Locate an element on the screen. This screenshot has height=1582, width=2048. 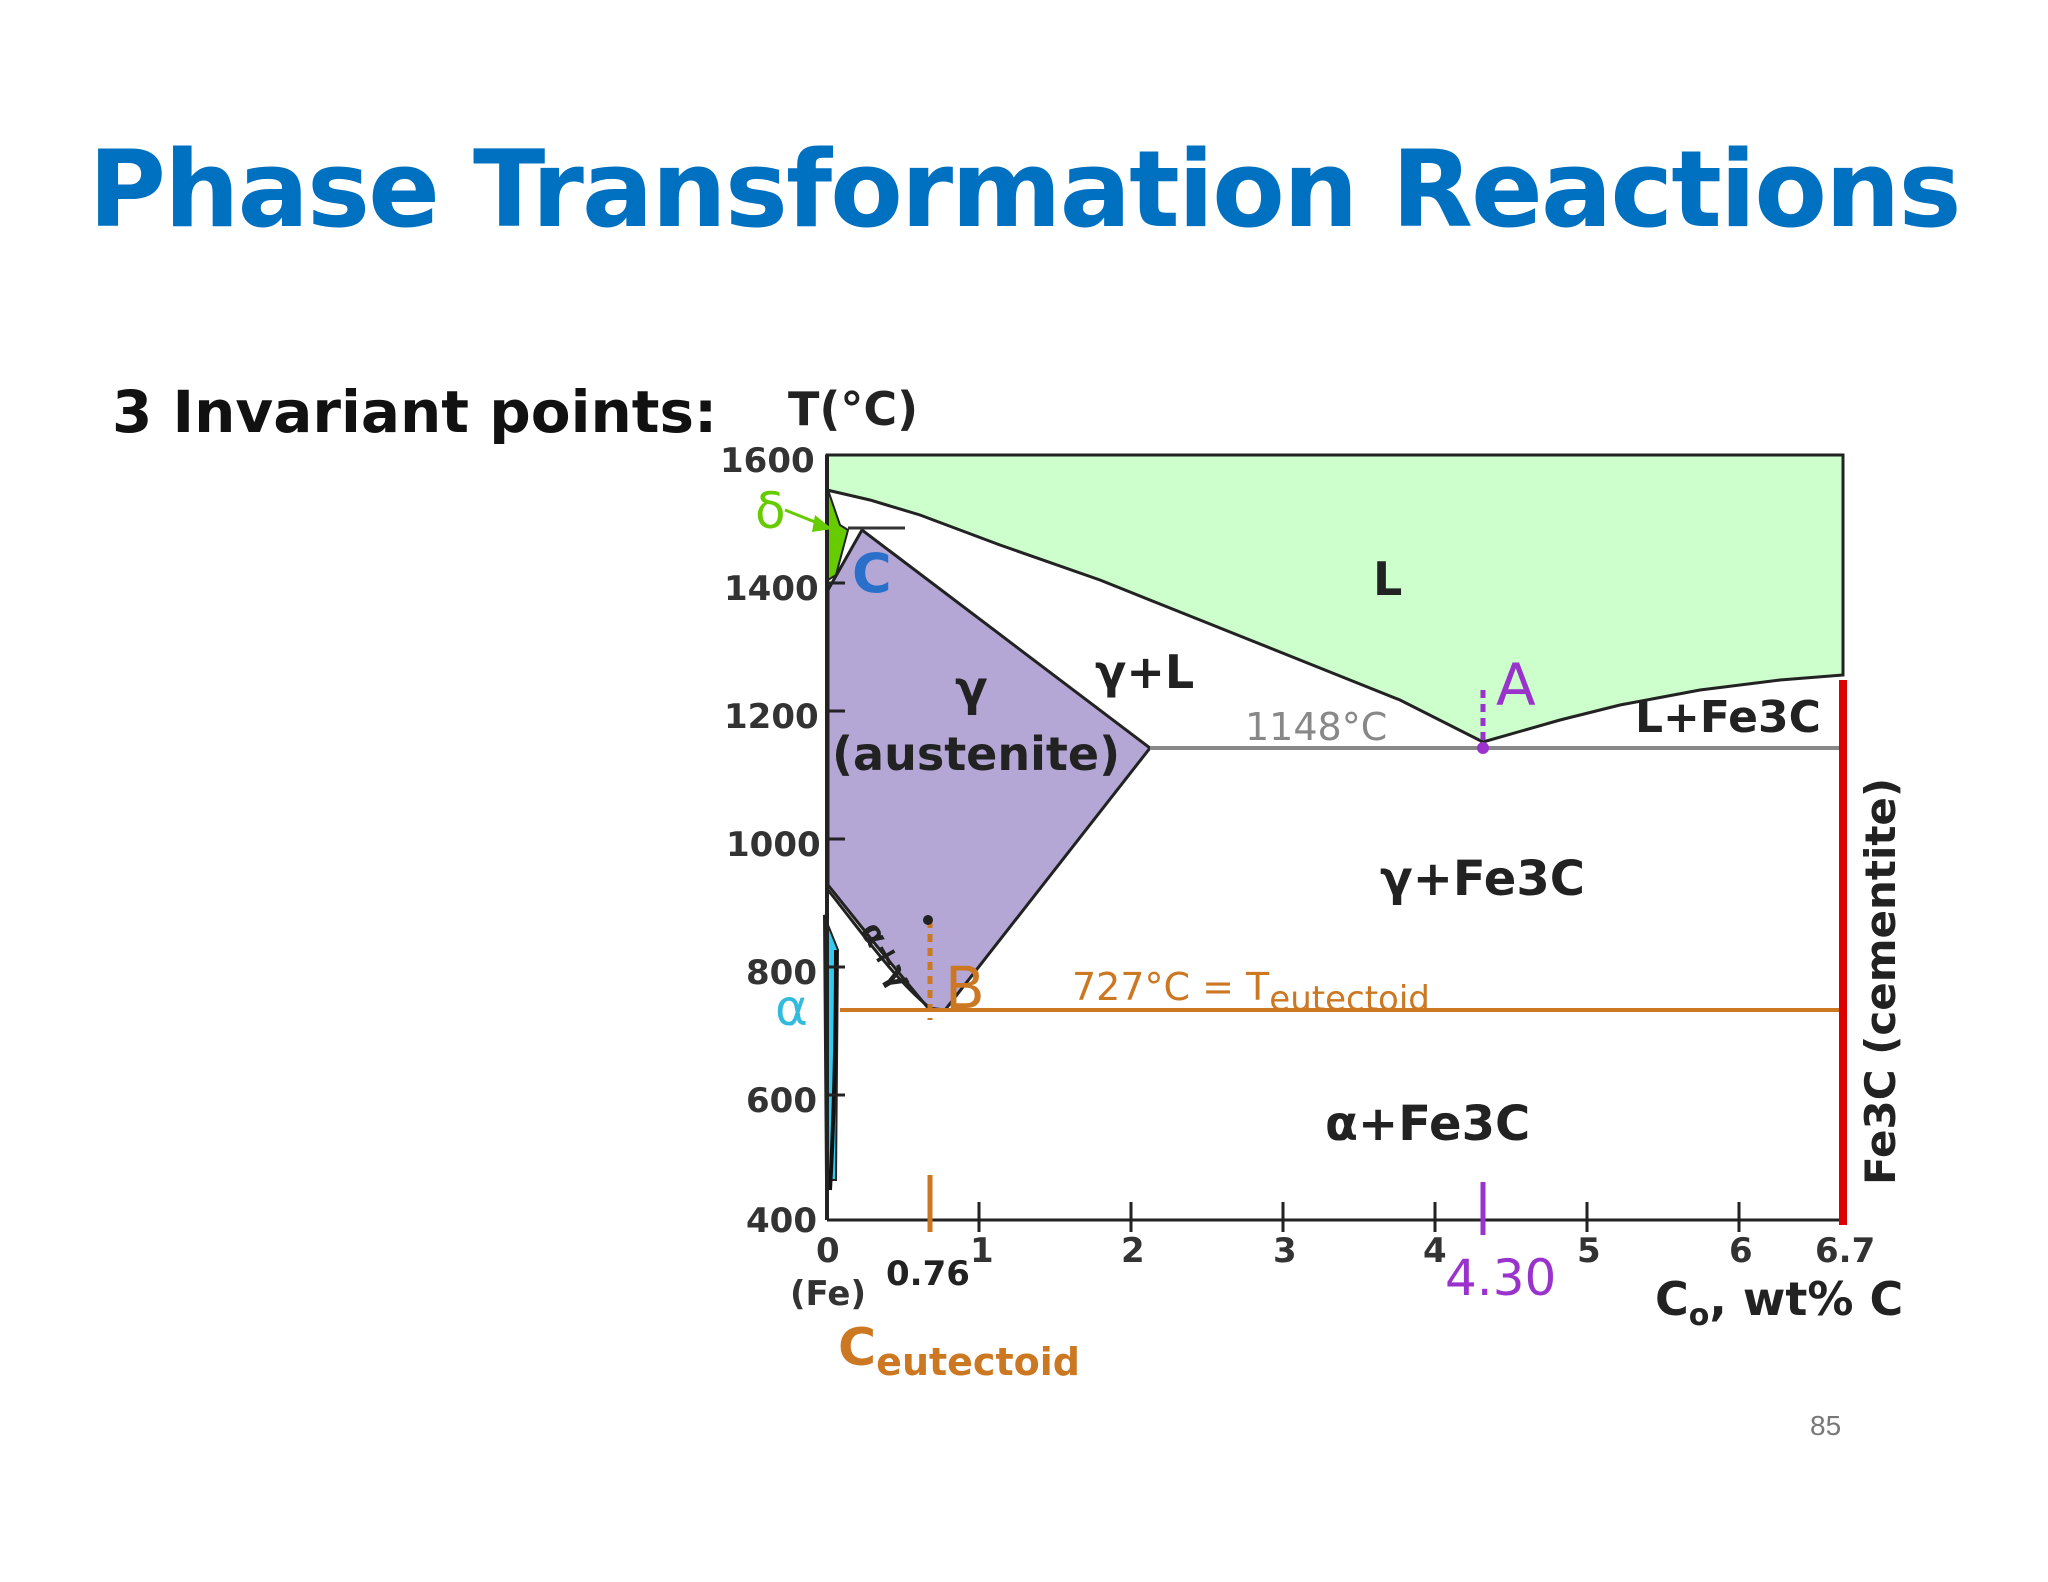
liquid-region is located at coordinates (1335, 598).